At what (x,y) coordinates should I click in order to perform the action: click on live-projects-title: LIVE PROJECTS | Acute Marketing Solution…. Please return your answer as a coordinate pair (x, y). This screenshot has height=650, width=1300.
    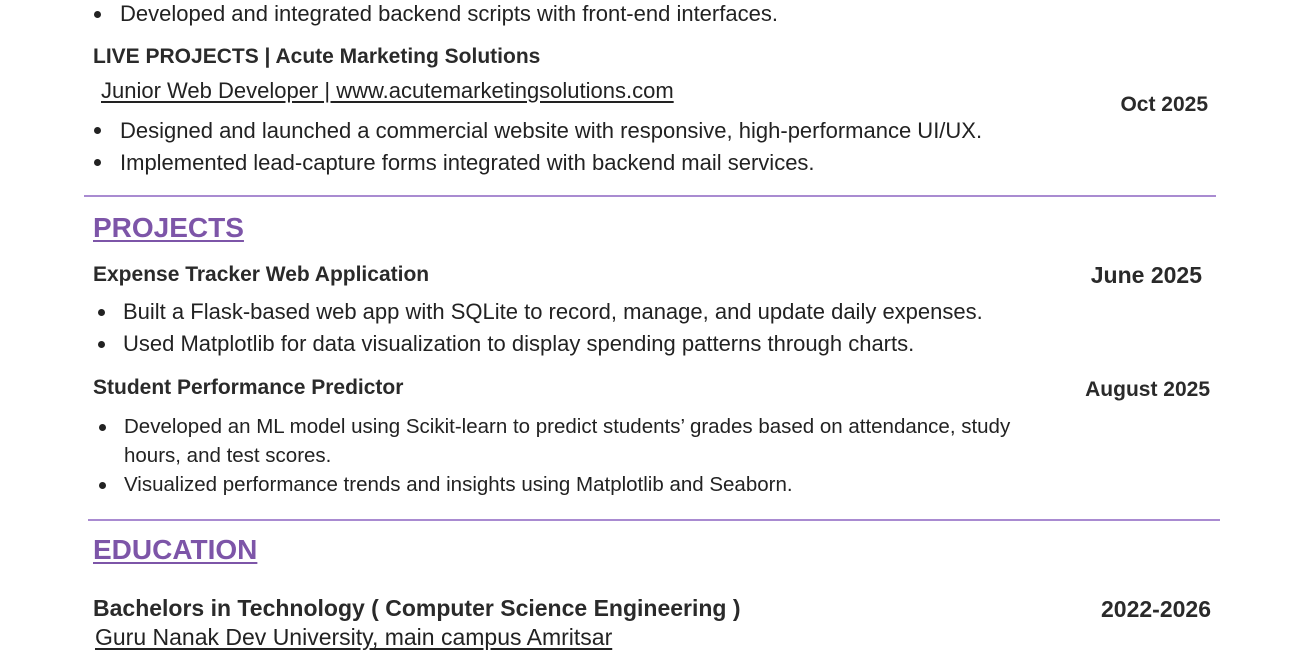
    Looking at the image, I should click on (317, 56).